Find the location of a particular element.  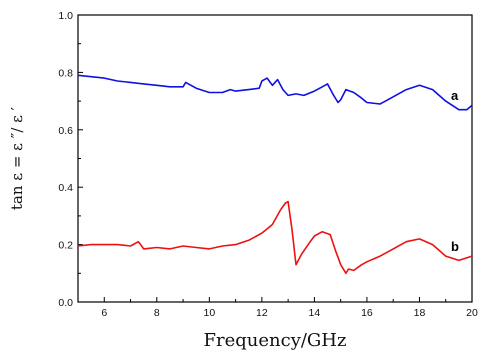

x-tick-label: 18 is located at coordinates (420, 313).